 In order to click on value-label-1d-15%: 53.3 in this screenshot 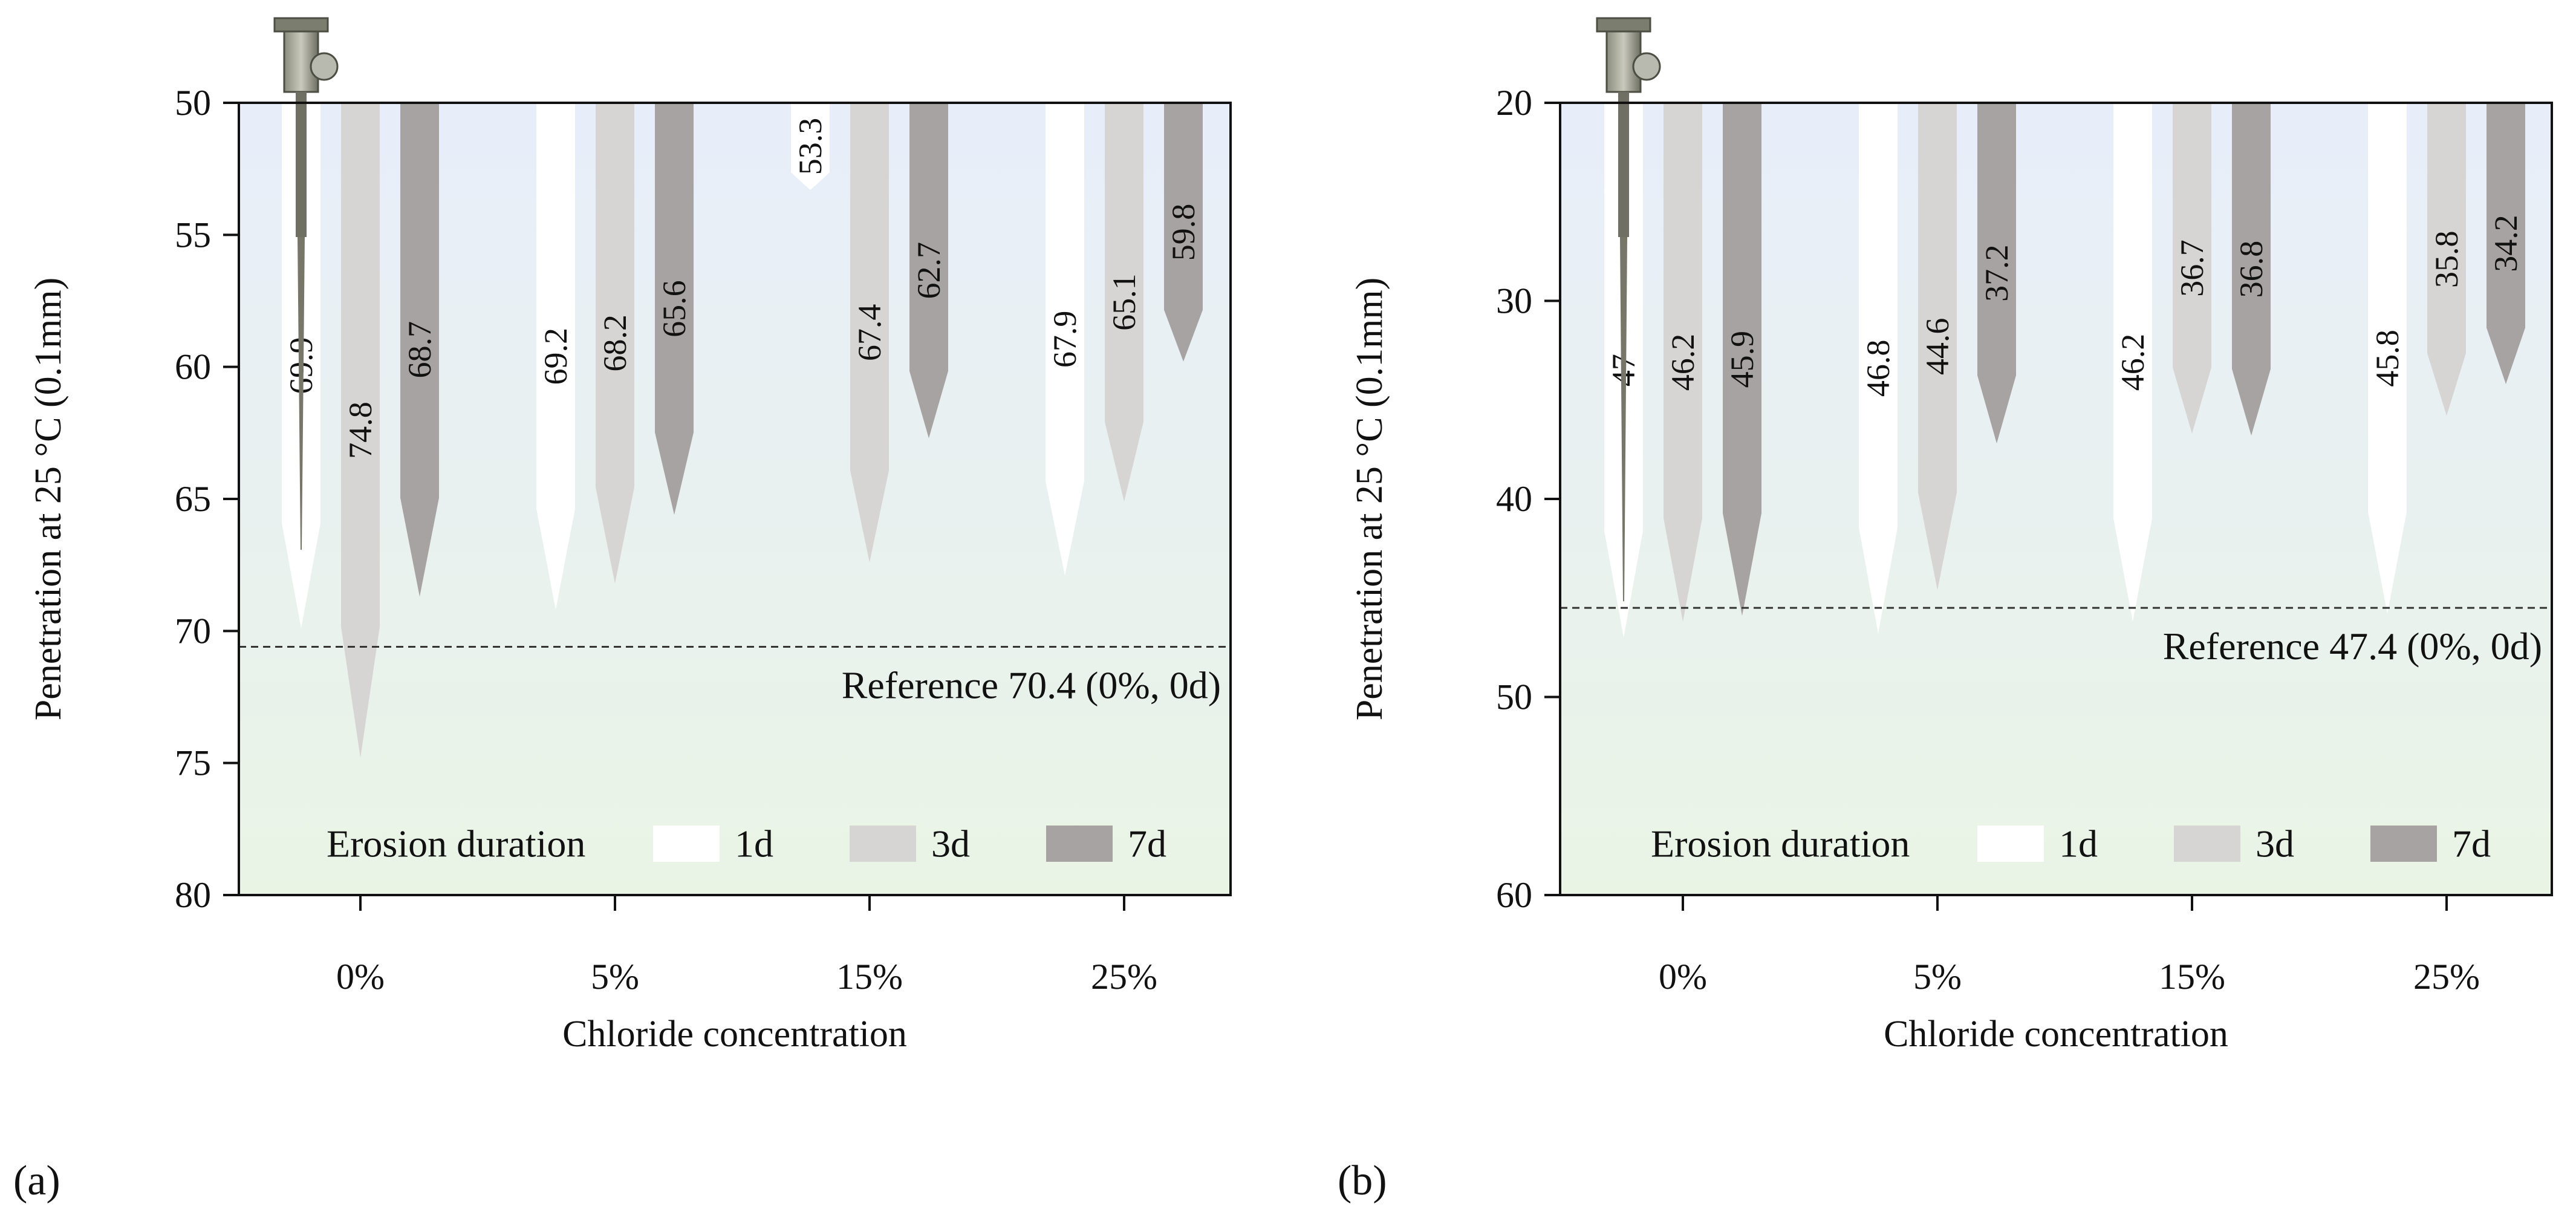, I will do `click(810, 146)`.